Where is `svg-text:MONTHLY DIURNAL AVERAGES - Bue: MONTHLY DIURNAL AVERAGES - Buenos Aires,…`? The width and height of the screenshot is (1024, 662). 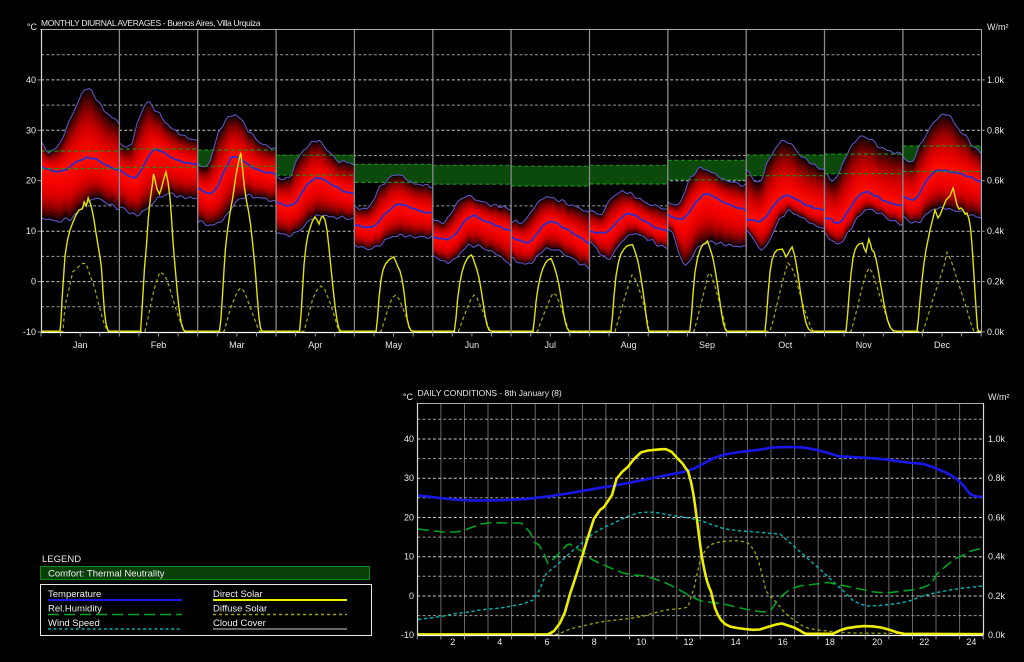
svg-text:MONTHLY DIURNAL AVERAGES - Bue: MONTHLY DIURNAL AVERAGES - Buenos Aires,… is located at coordinates (151, 23).